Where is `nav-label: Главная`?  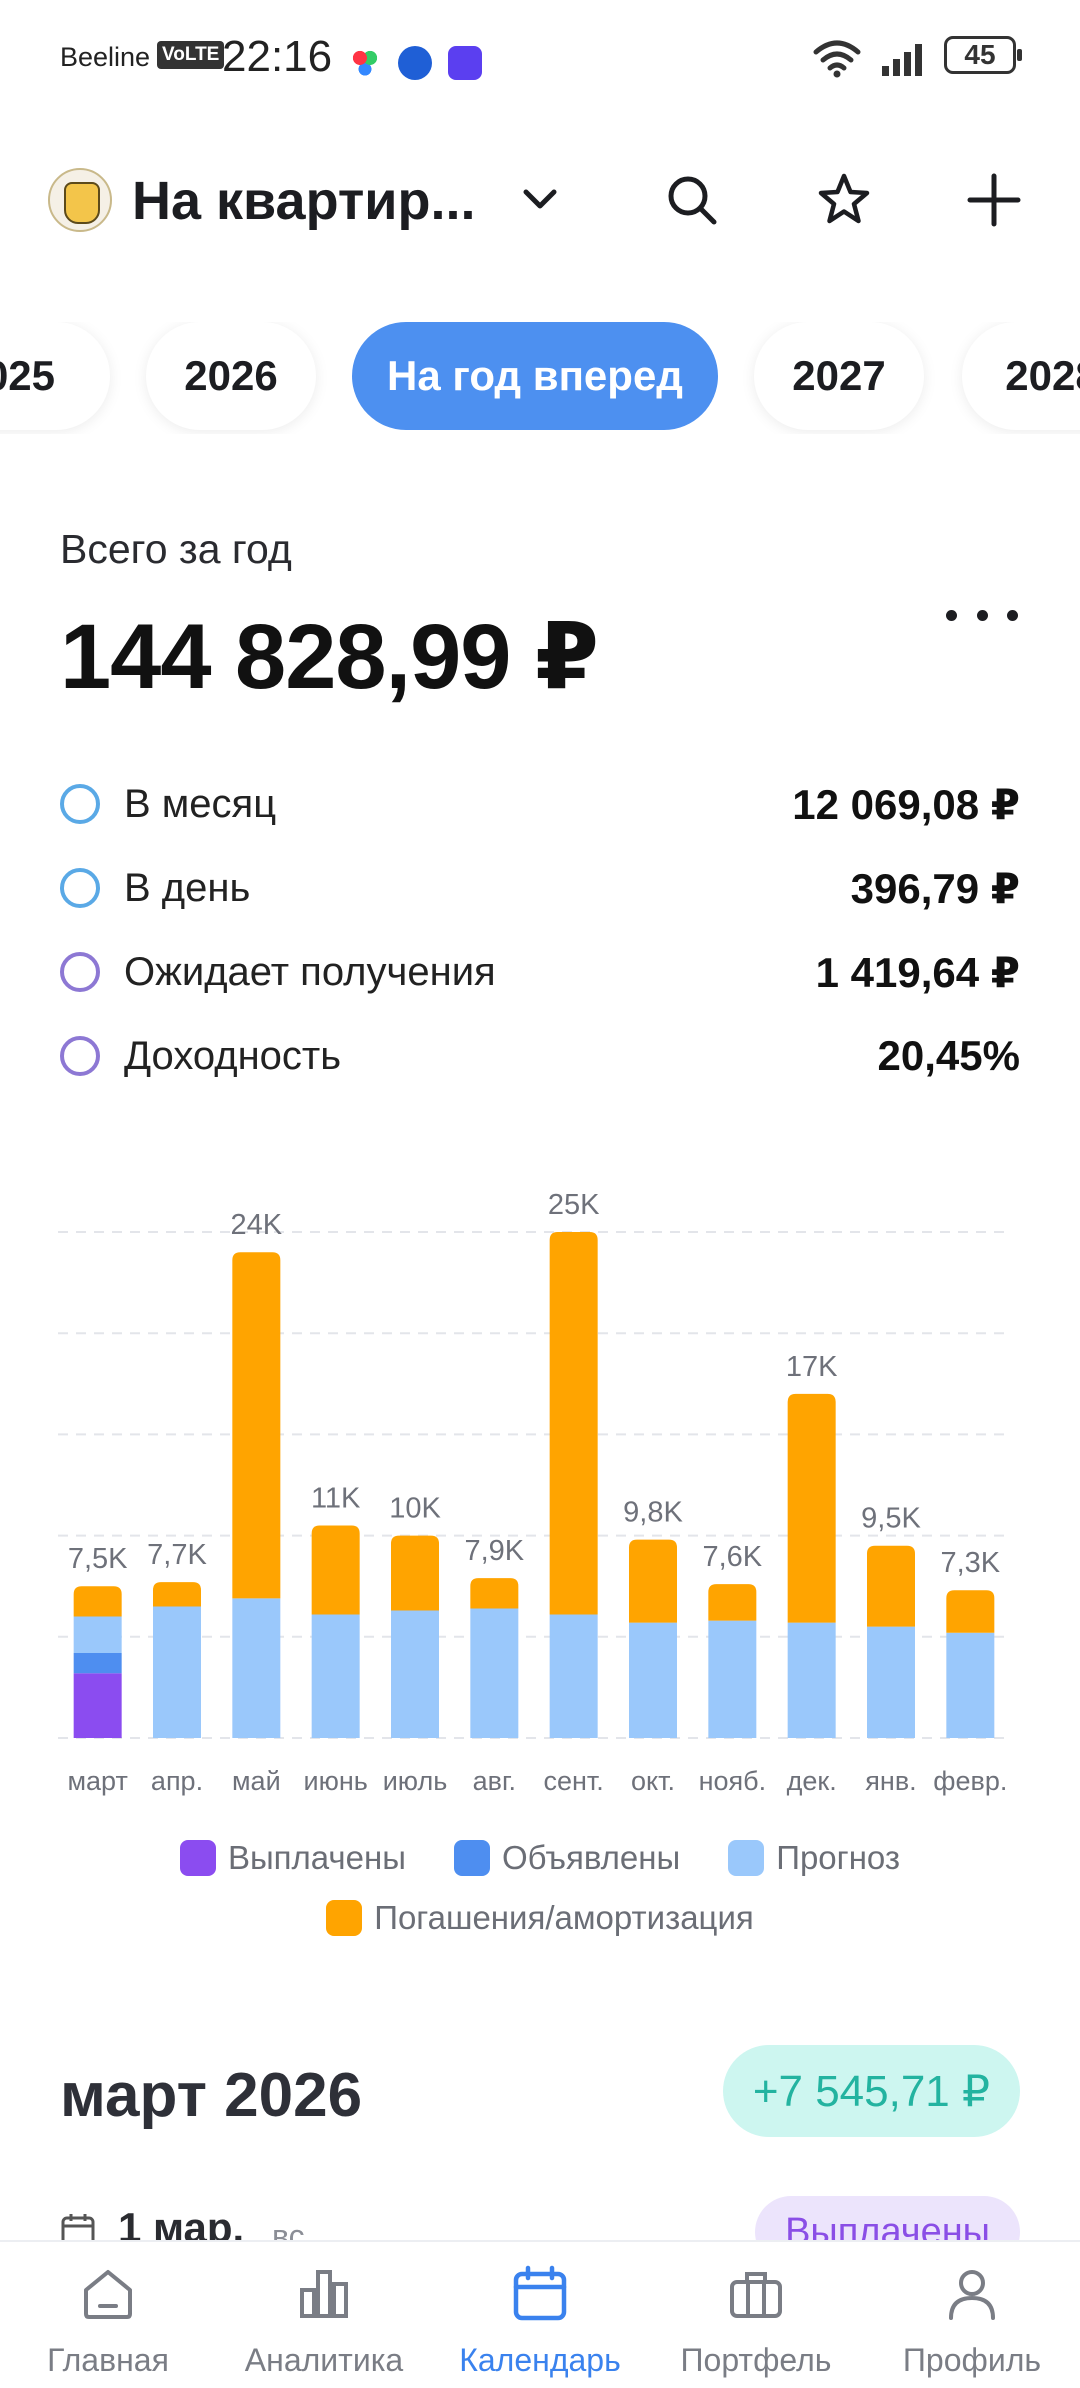
nav-label: Главная is located at coordinates (108, 2360).